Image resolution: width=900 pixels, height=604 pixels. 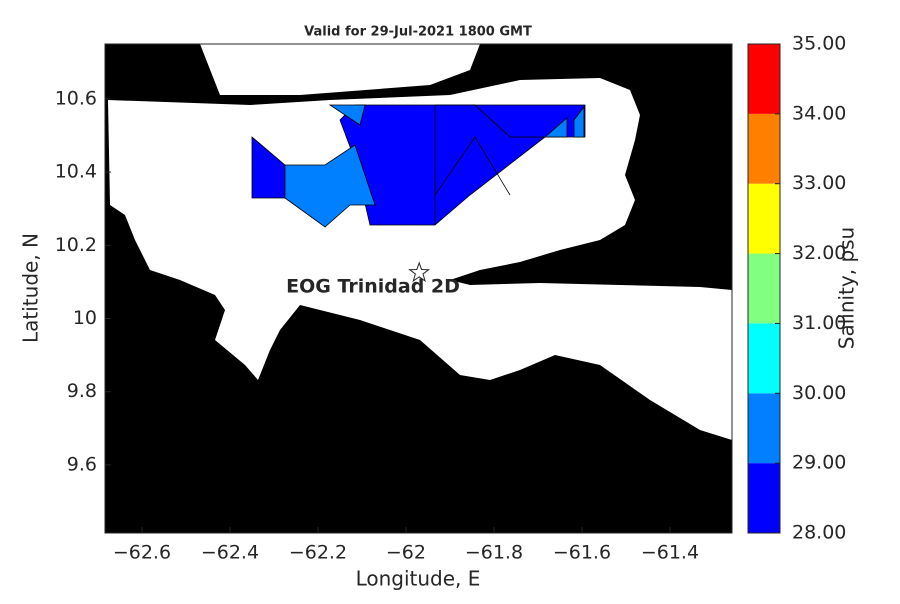 What do you see at coordinates (419, 272) in the screenshot?
I see `site-marker` at bounding box center [419, 272].